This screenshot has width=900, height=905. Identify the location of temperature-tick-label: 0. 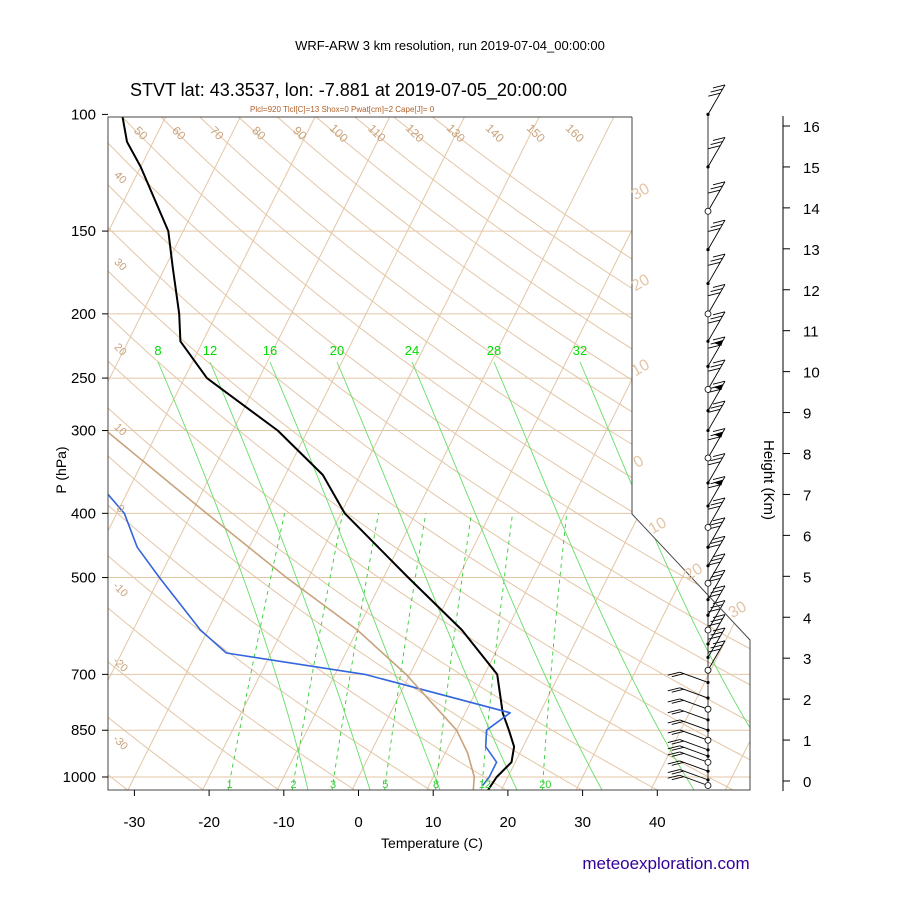
(358, 822).